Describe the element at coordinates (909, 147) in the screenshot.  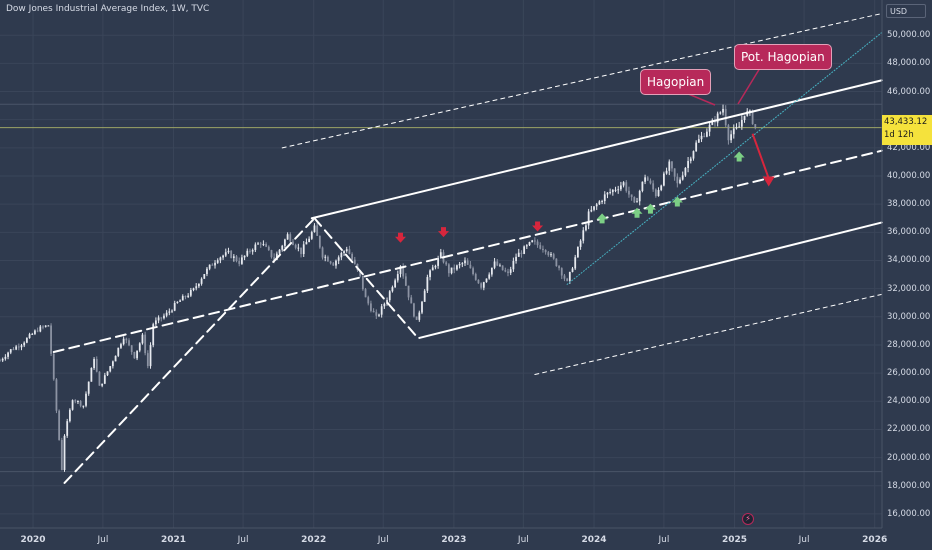
I see `y-tick-label: 42,000.00` at that location.